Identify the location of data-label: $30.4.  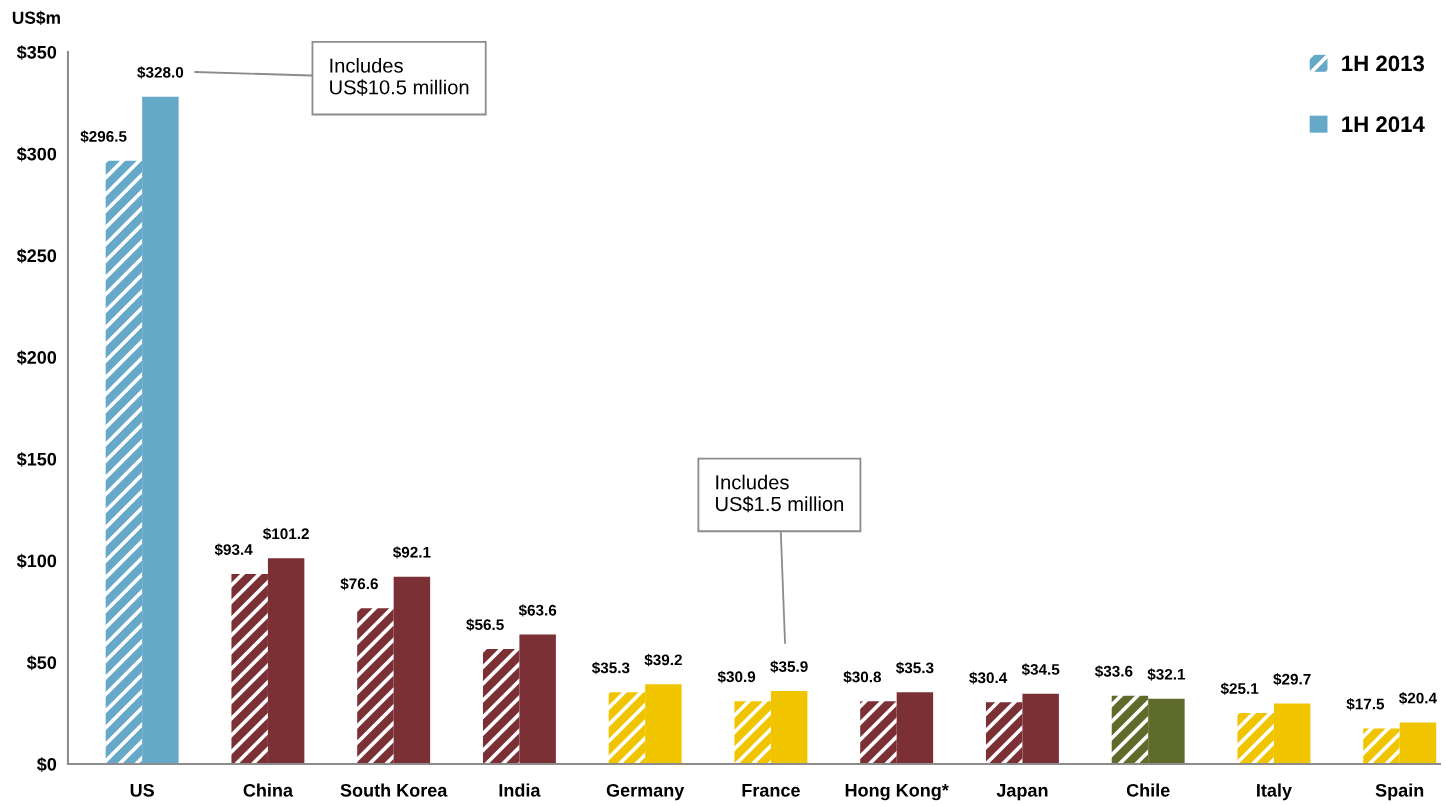
(988, 678).